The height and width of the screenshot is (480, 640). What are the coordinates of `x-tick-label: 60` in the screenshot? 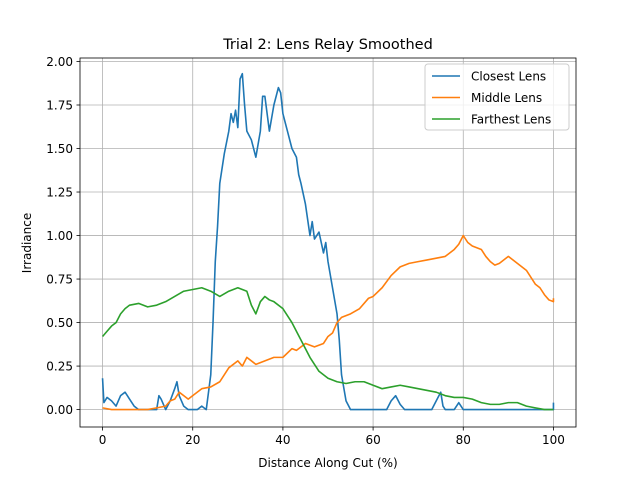 It's located at (372, 440).